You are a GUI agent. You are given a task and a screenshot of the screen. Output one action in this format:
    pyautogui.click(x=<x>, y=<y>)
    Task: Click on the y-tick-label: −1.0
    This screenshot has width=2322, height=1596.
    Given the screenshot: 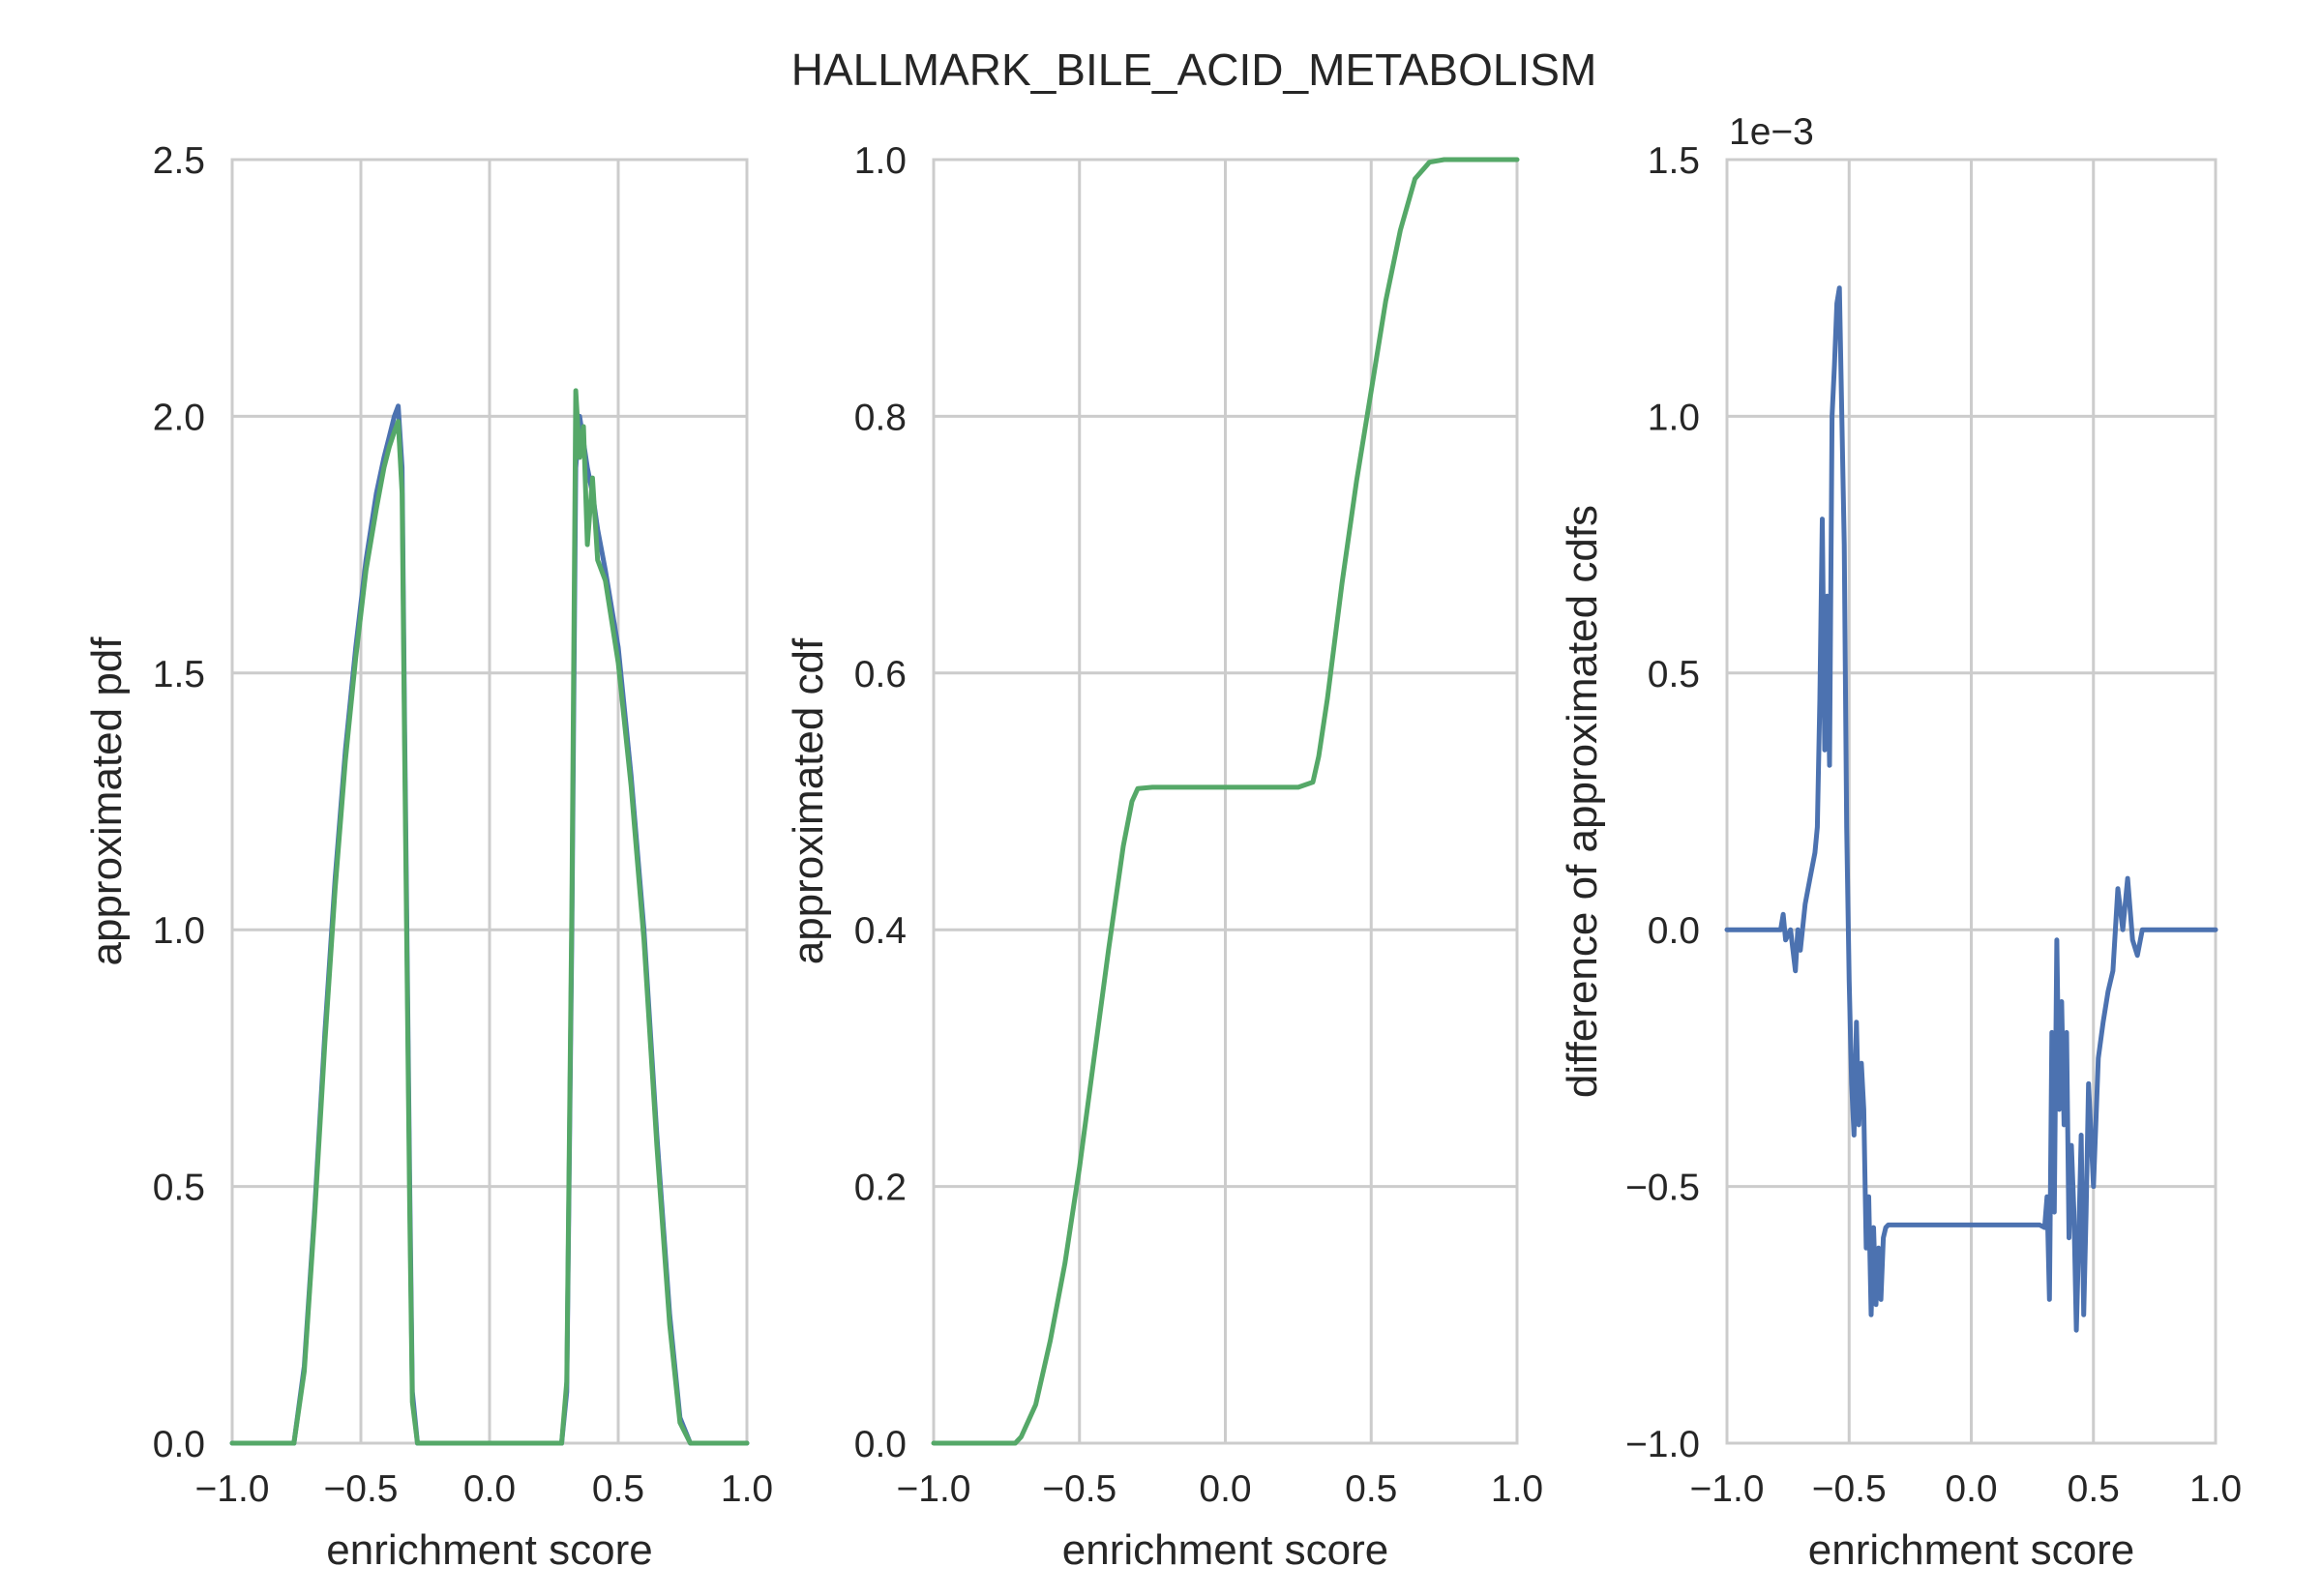 What is the action you would take?
    pyautogui.click(x=1662, y=1444)
    